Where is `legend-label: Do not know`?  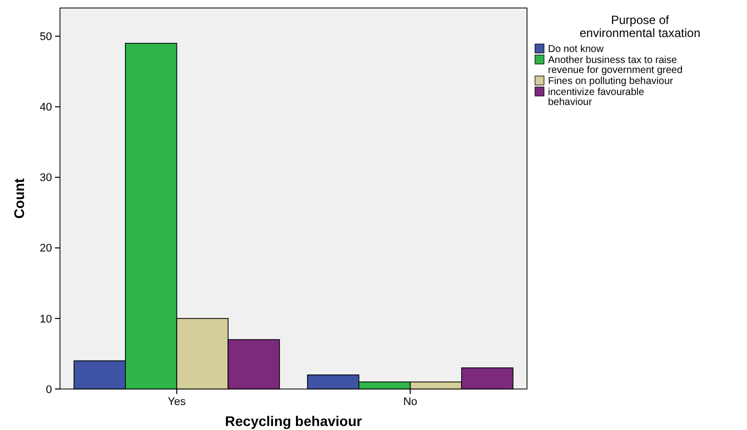
legend-label: Do not know is located at coordinates (576, 49).